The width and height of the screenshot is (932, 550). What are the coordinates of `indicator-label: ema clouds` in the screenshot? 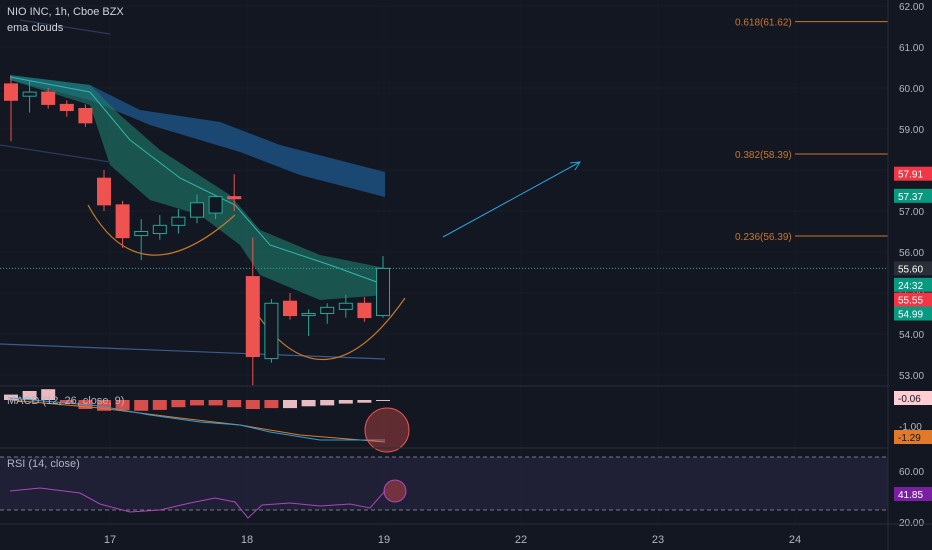 It's located at (35, 28).